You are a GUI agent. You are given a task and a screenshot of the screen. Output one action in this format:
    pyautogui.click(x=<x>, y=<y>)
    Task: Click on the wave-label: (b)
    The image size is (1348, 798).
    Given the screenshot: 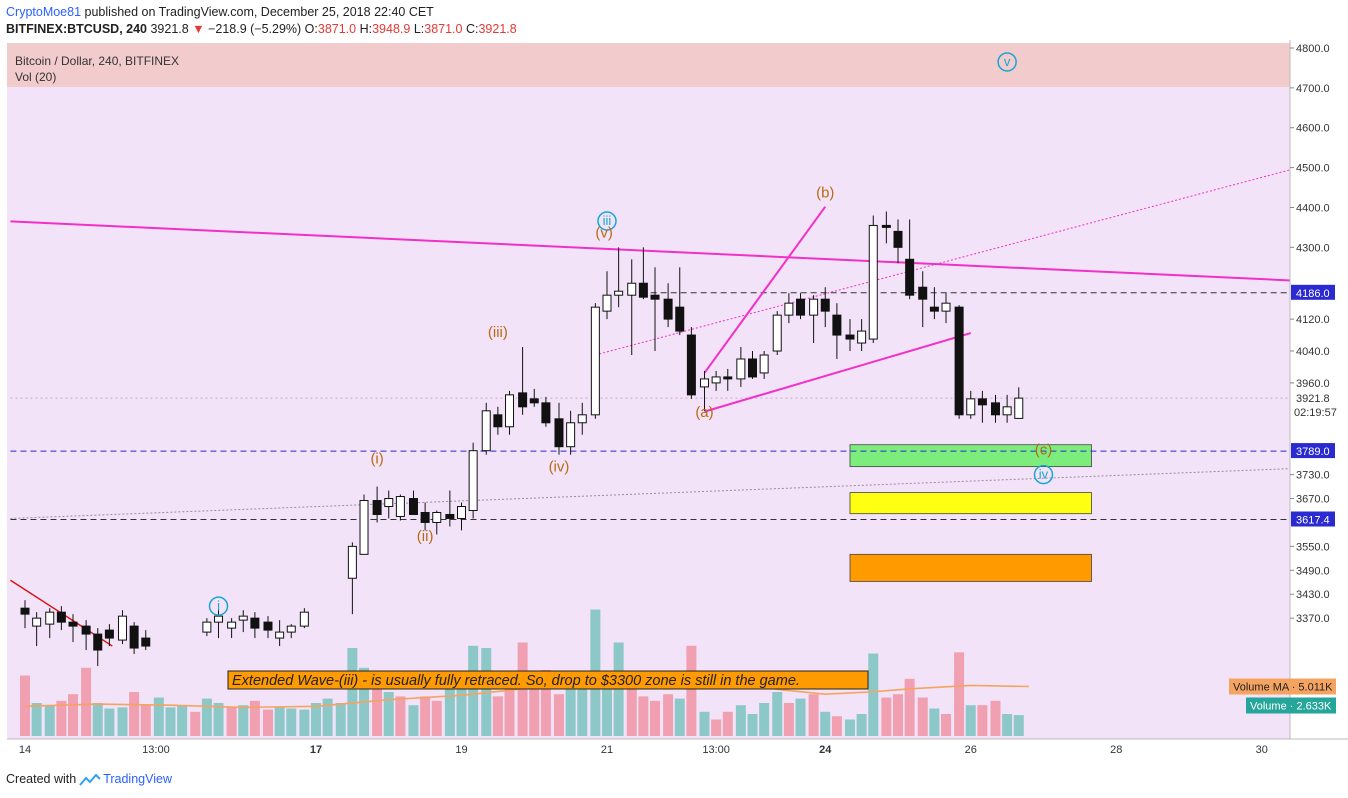 What is the action you would take?
    pyautogui.click(x=825, y=193)
    